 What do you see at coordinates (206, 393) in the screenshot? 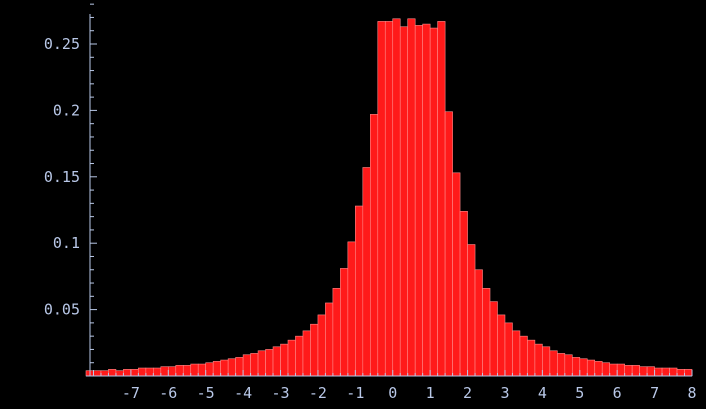
I see `x-tick-label: -5` at bounding box center [206, 393].